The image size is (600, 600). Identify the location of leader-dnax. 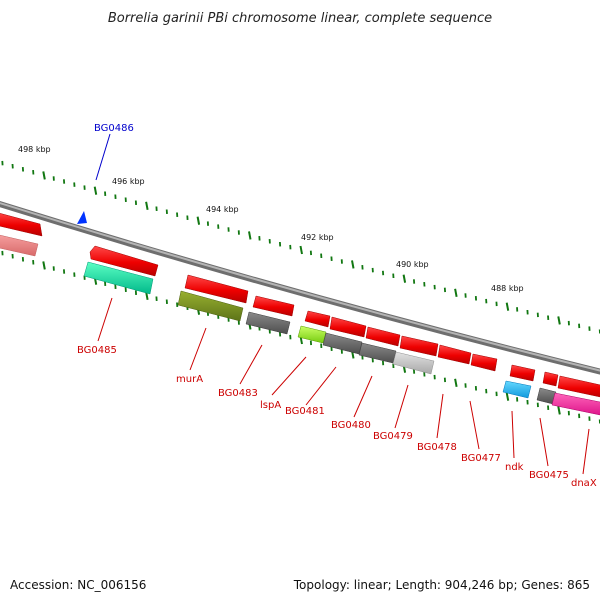
(586, 451).